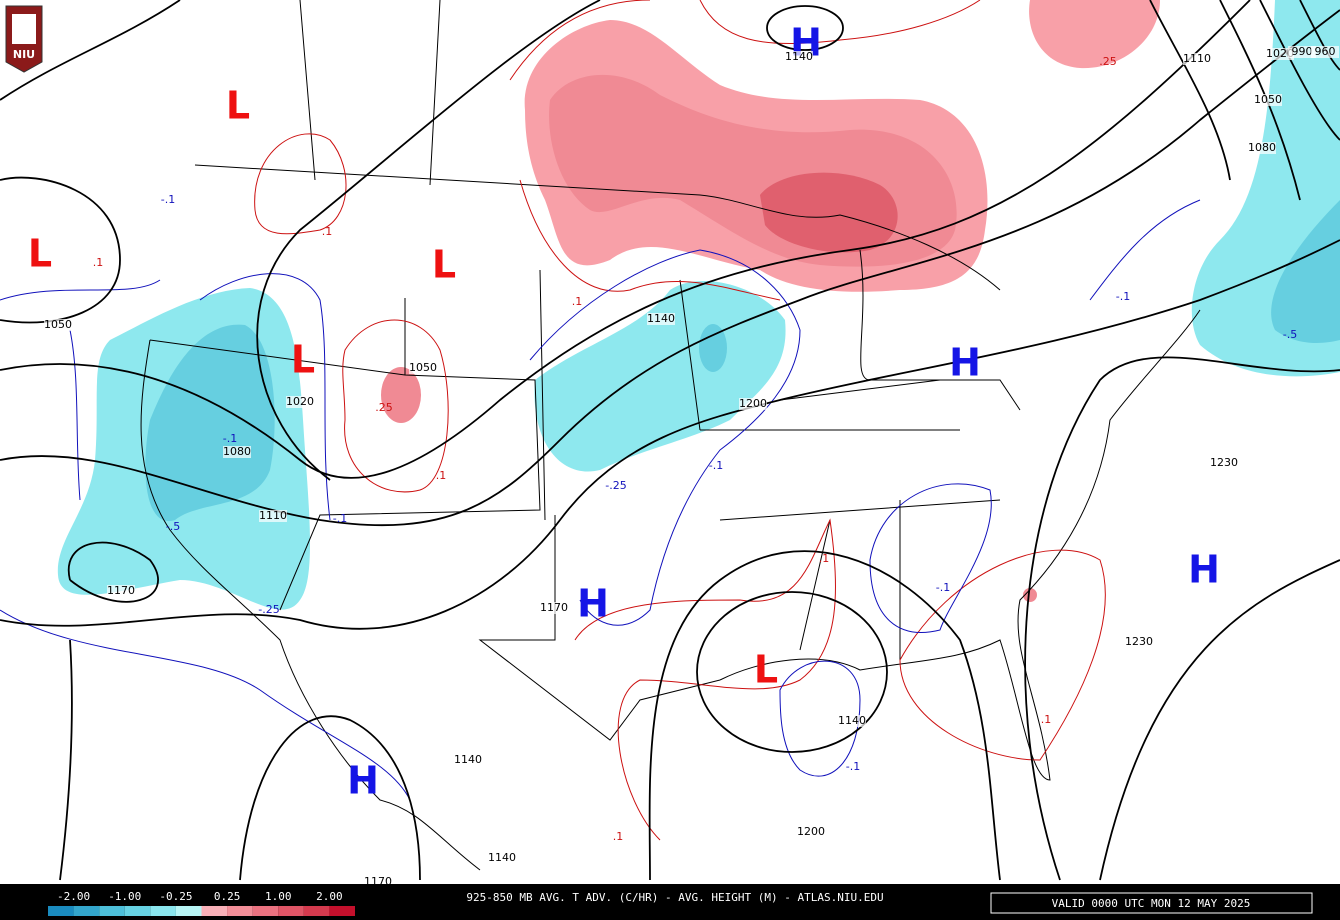 This screenshot has height=920, width=1340. Describe the element at coordinates (1302, 51) in the screenshot. I see `height-label: 990` at that location.